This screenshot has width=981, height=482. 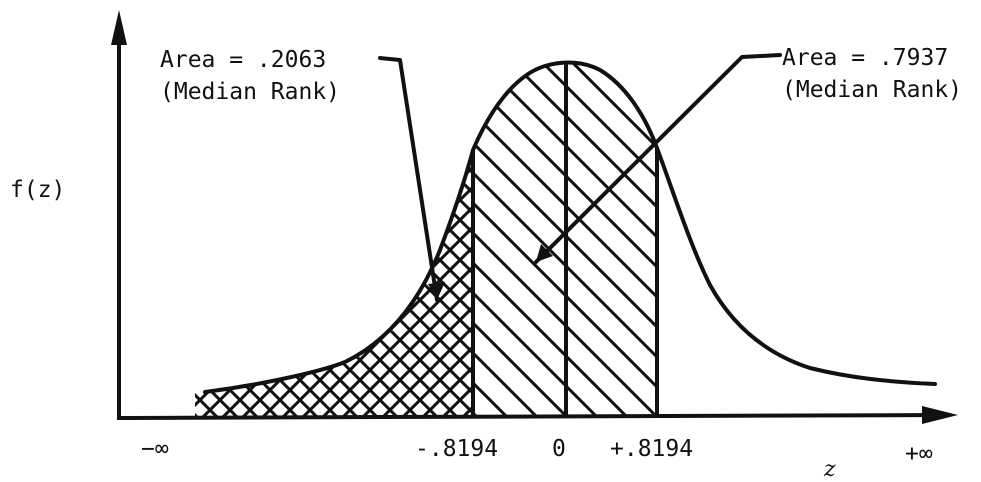 I want to click on right-area-note: (Median Rank), so click(x=872, y=90).